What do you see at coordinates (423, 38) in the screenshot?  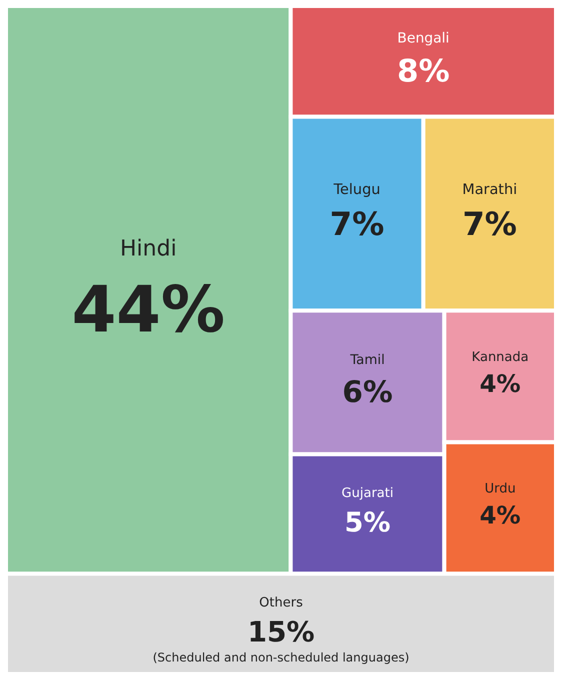 I see `category-label: Bengali` at bounding box center [423, 38].